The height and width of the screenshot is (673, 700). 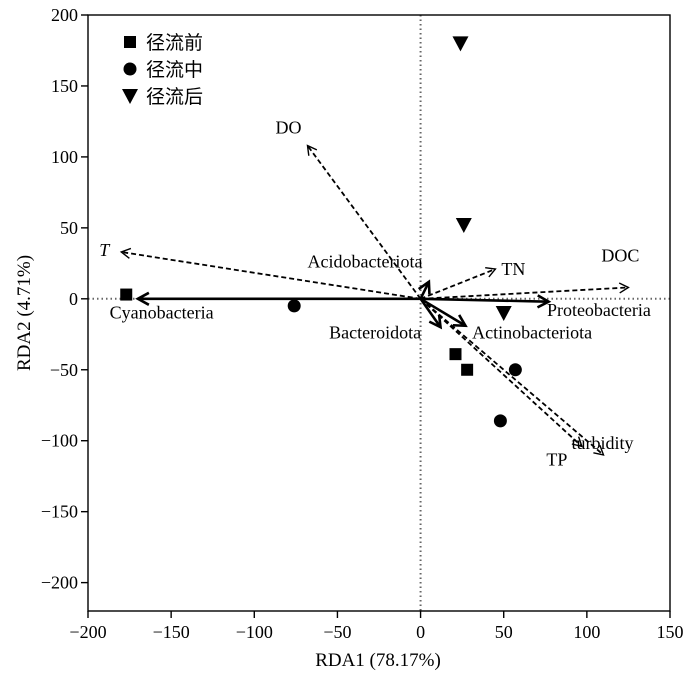 I want to click on species-vector-actinobacteriota, so click(x=443, y=312).